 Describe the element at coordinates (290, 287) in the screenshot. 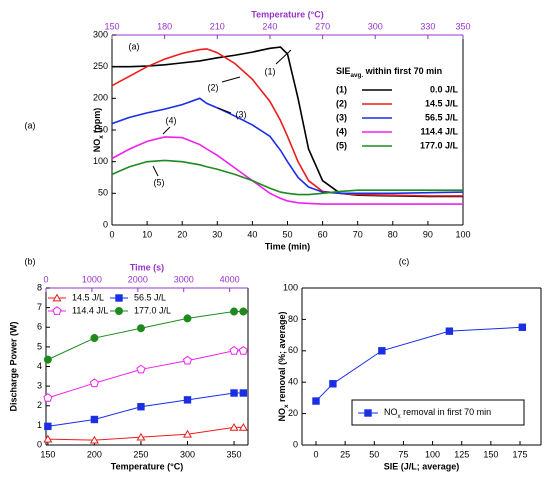

I see `y-tick-label: 100` at that location.